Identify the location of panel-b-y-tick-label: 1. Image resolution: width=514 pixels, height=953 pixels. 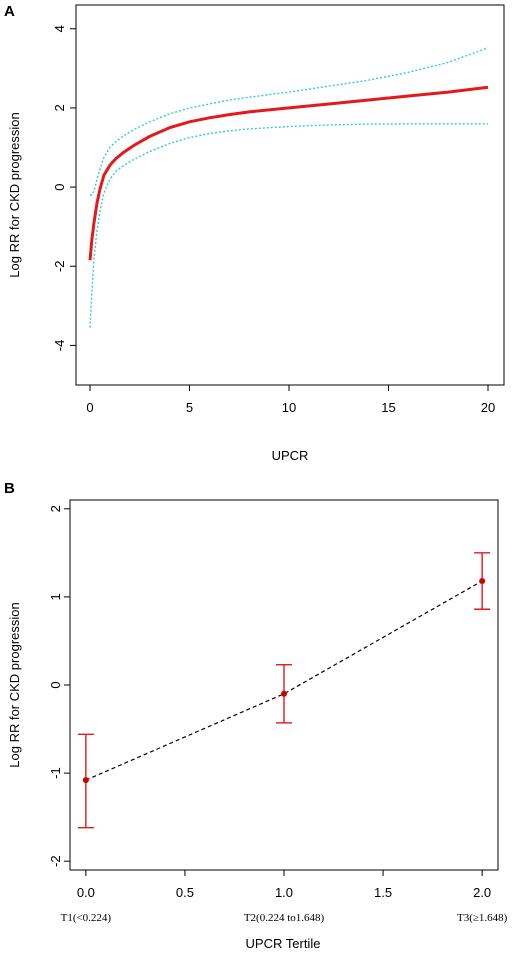
(55, 596).